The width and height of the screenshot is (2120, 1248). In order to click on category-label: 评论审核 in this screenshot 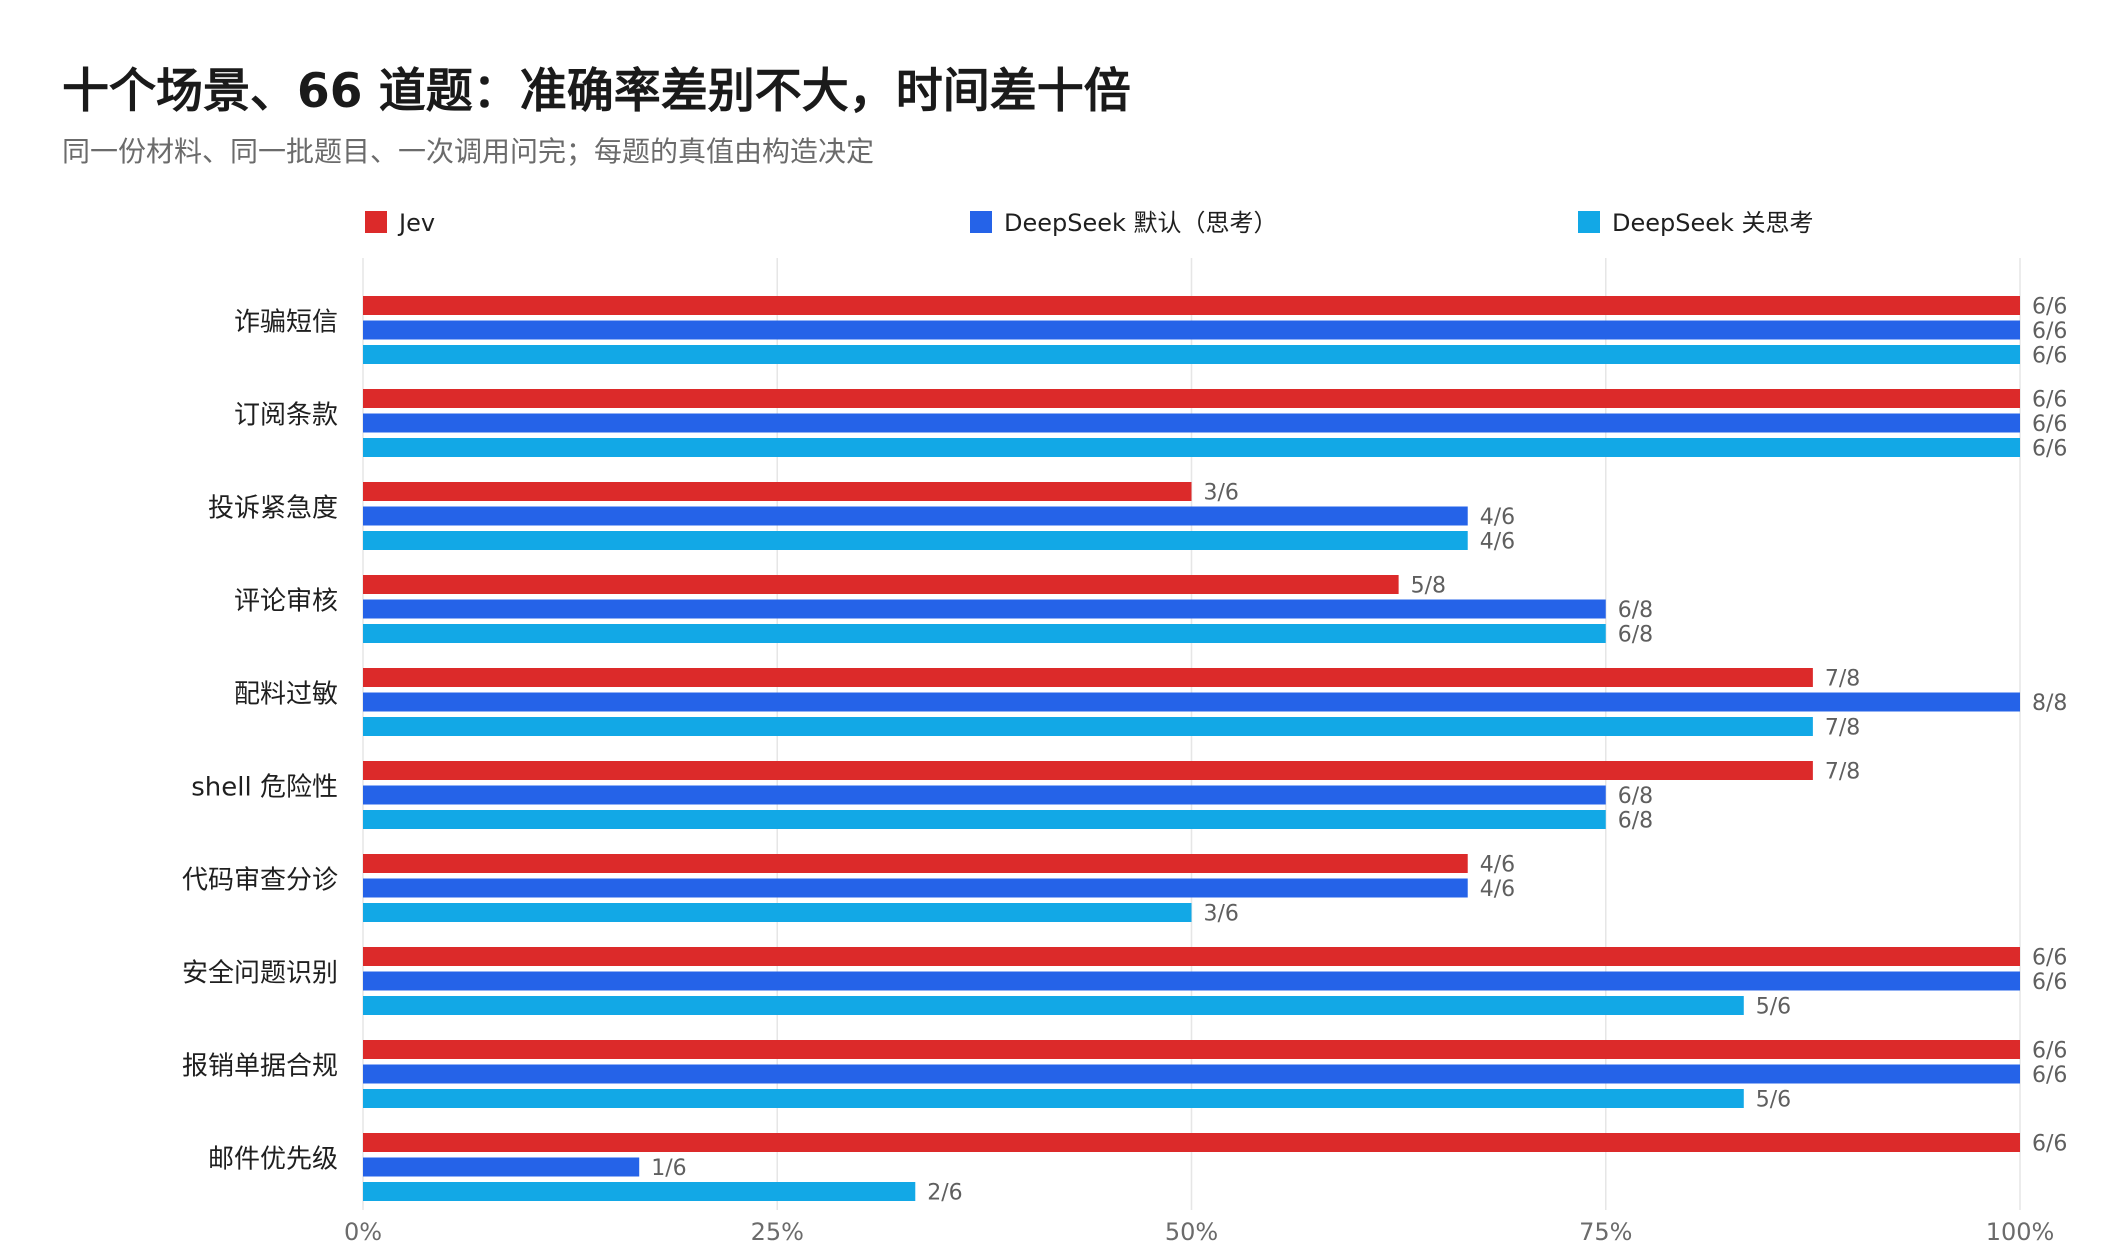, I will do `click(286, 602)`.